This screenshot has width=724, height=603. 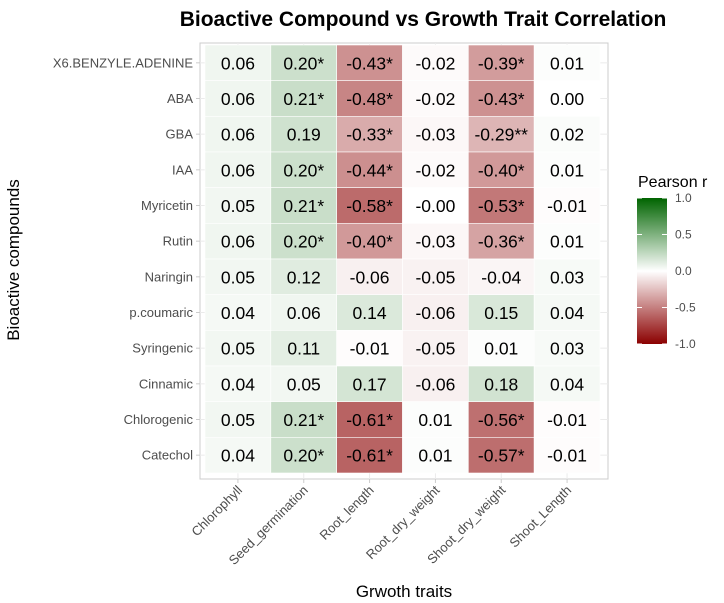 What do you see at coordinates (501, 277) in the screenshot?
I see `cell-value-label: -0.04` at bounding box center [501, 277].